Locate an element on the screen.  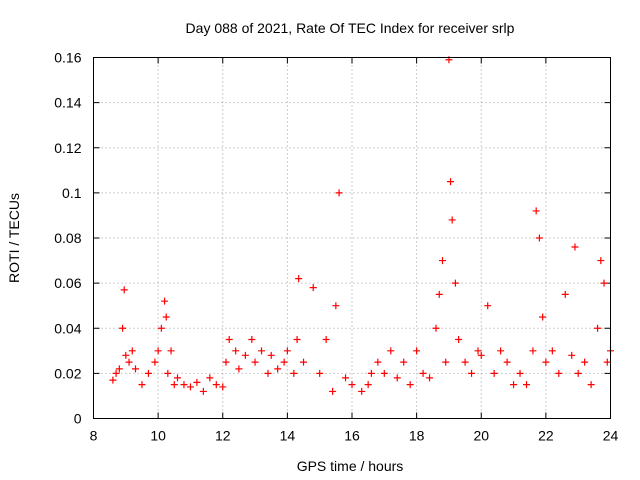
y-tick-label: 0.12 is located at coordinates (67, 148).